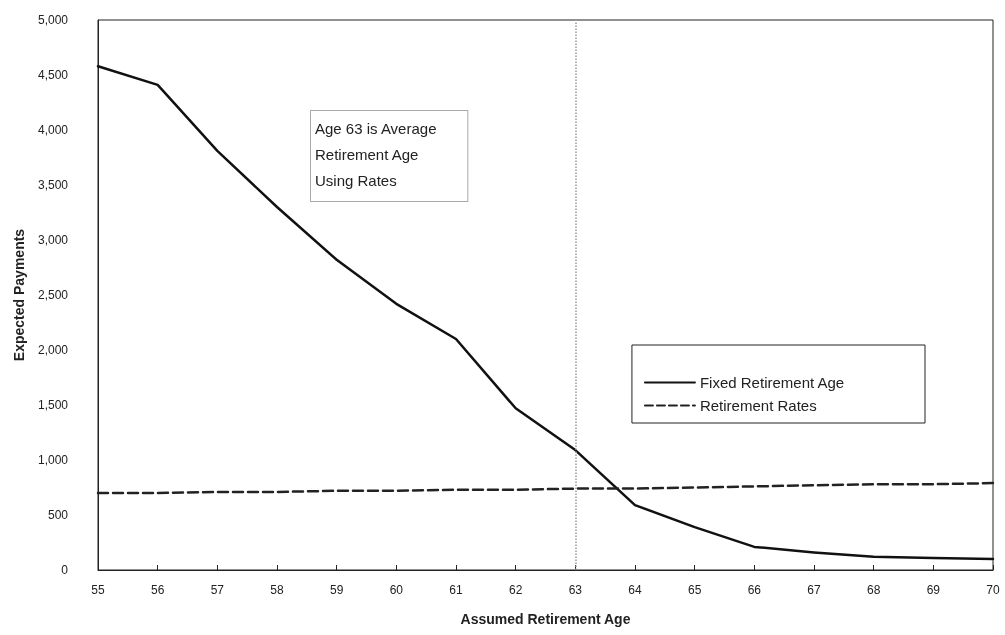 Image resolution: width=1005 pixels, height=635 pixels. Describe the element at coordinates (217, 590) in the screenshot. I see `x-tick-label: 57` at that location.